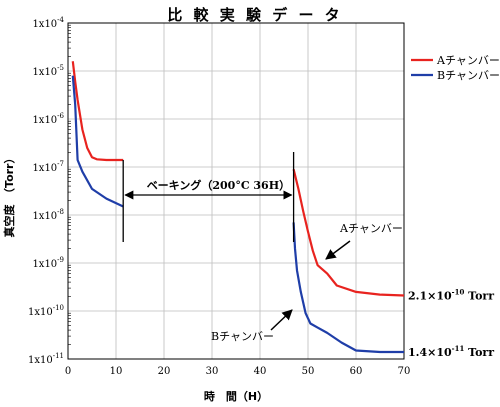 Image resolution: width=500 pixels, height=407 pixels. I want to click on x-tick-label: 0, so click(68, 371).